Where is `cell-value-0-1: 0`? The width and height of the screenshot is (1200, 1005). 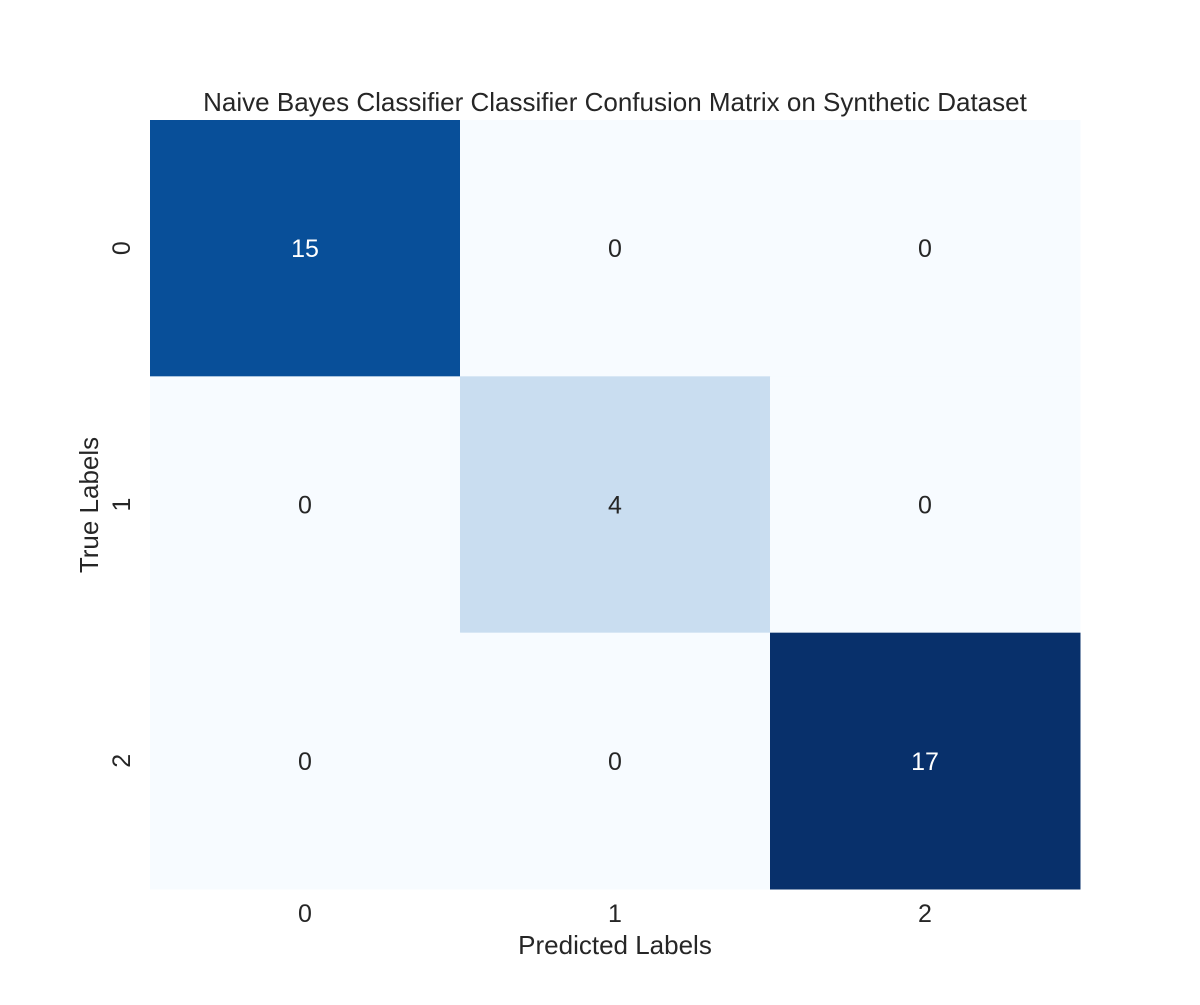 cell-value-0-1: 0 is located at coordinates (615, 249).